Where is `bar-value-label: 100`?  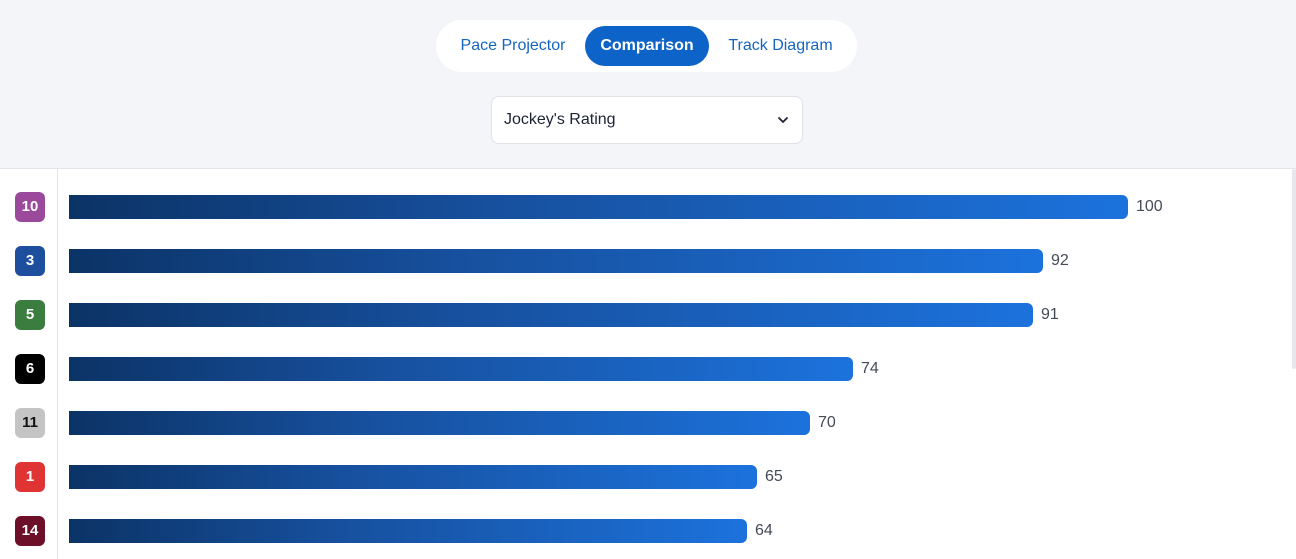
bar-value-label: 100 is located at coordinates (1149, 206).